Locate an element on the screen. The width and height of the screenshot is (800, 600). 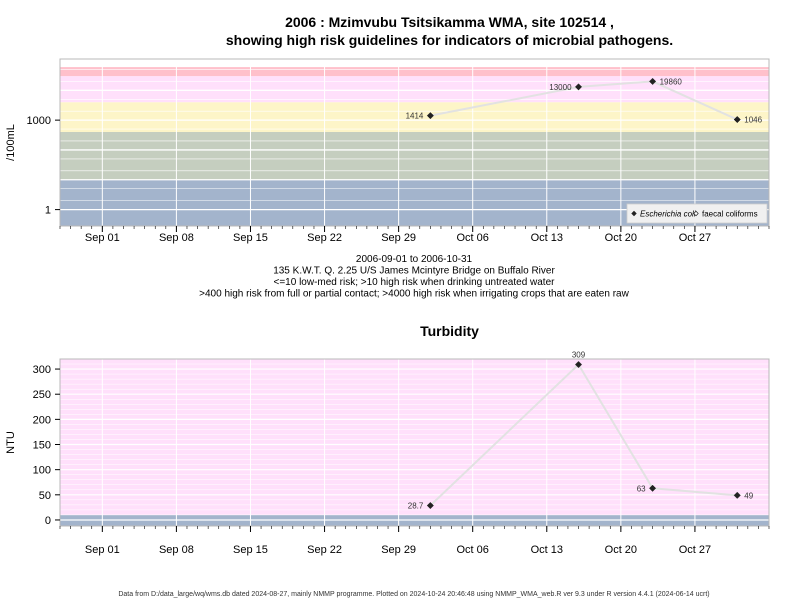
chart-1-series-0-data-label-2: 63 is located at coordinates (641, 488).